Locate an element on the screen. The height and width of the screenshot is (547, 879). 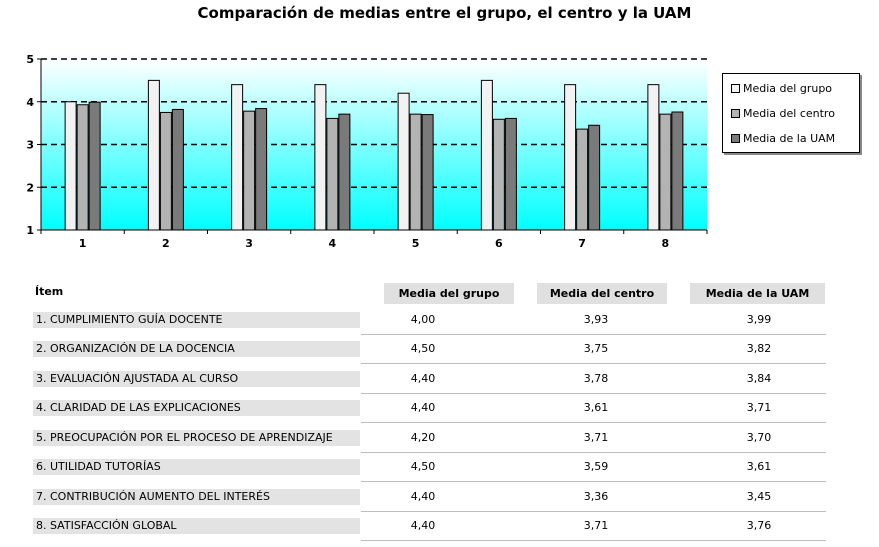
col-header-centro: Media del centro is located at coordinates (602, 293).